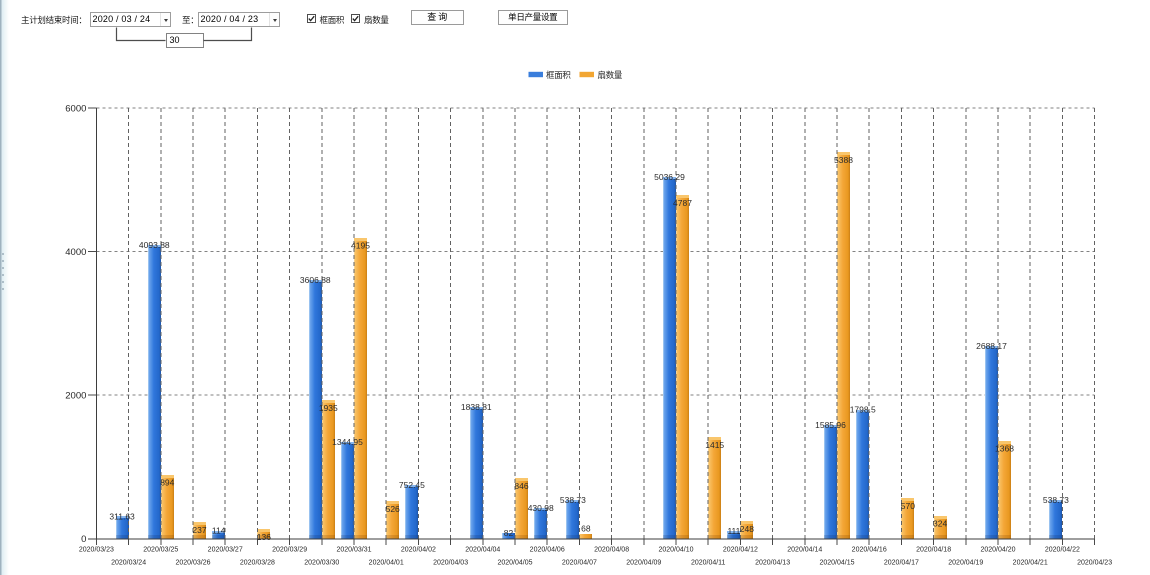  What do you see at coordinates (75, 252) in the screenshot?
I see `svg-text: 4000` at bounding box center [75, 252].